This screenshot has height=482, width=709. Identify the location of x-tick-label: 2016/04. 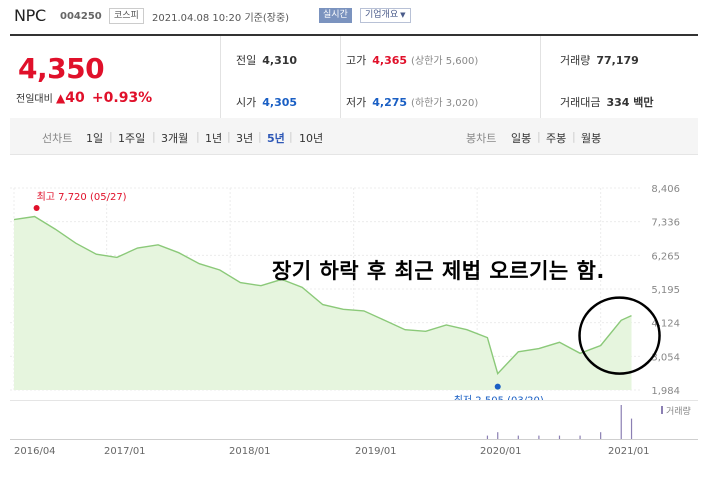
(35, 451).